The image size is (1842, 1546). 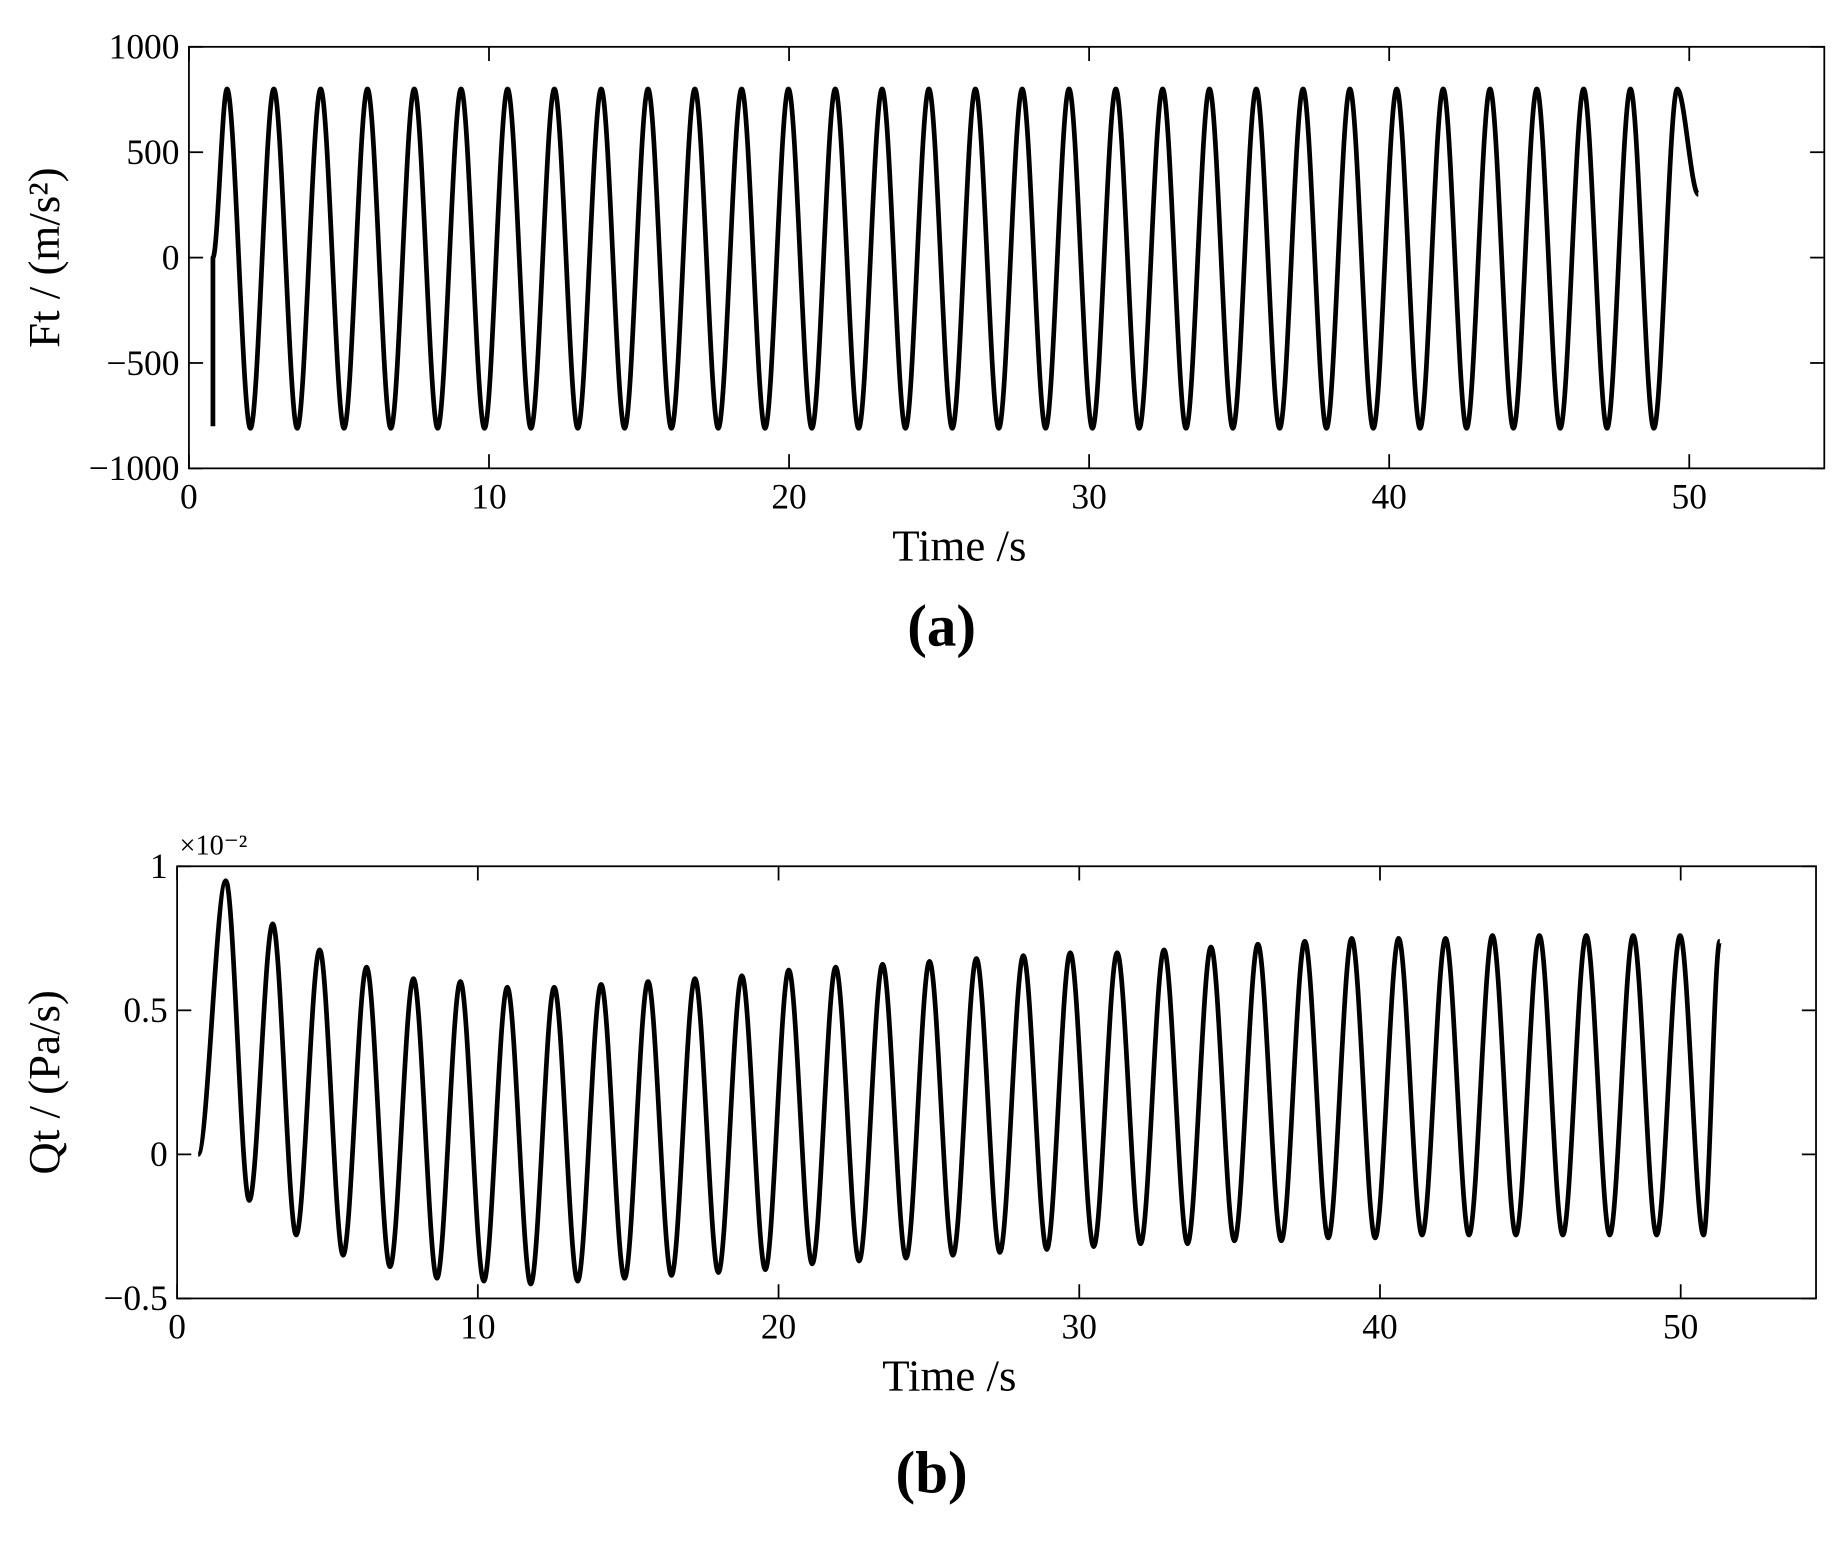 I want to click on subplot-caption: (a), so click(x=941, y=625).